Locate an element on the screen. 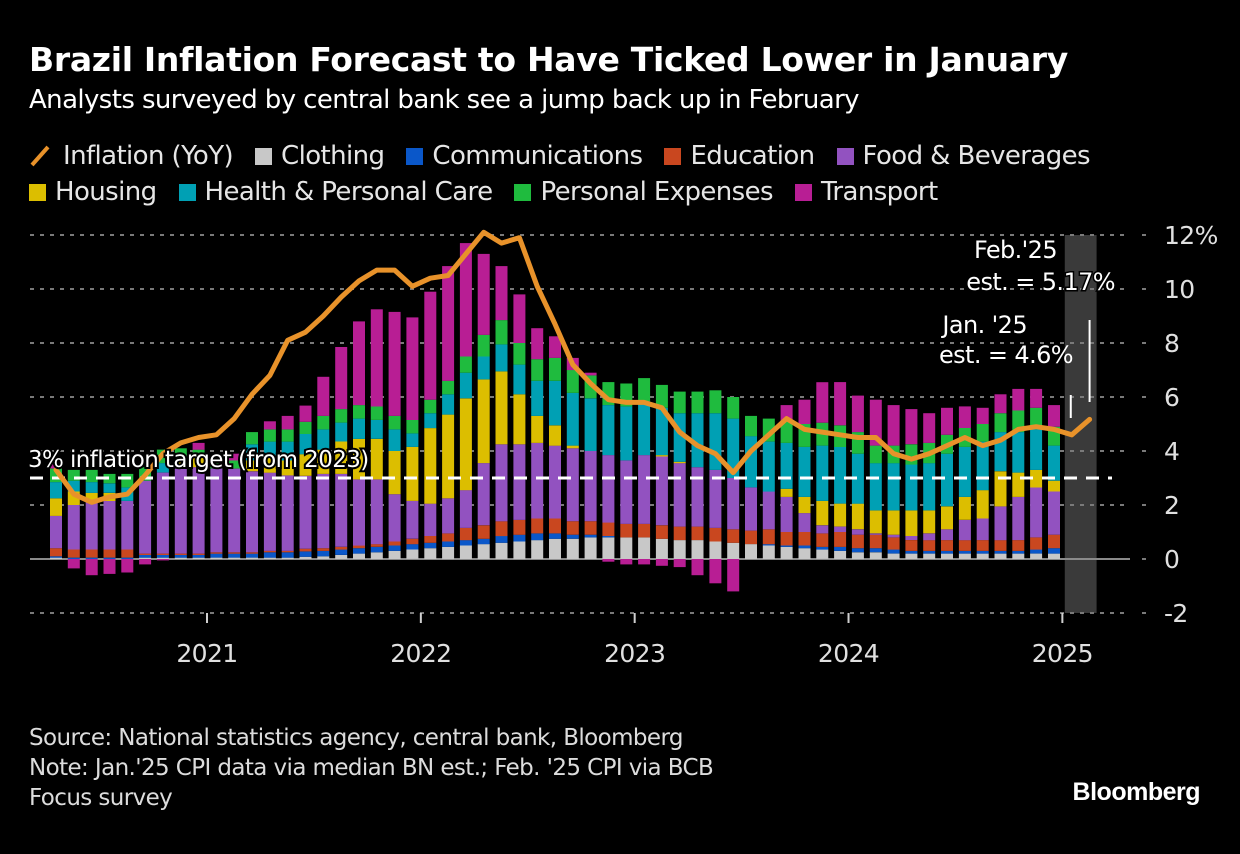 Image resolution: width=1240 pixels, height=854 pixels. legend-item-health: Health & Personal Care is located at coordinates (335, 192).